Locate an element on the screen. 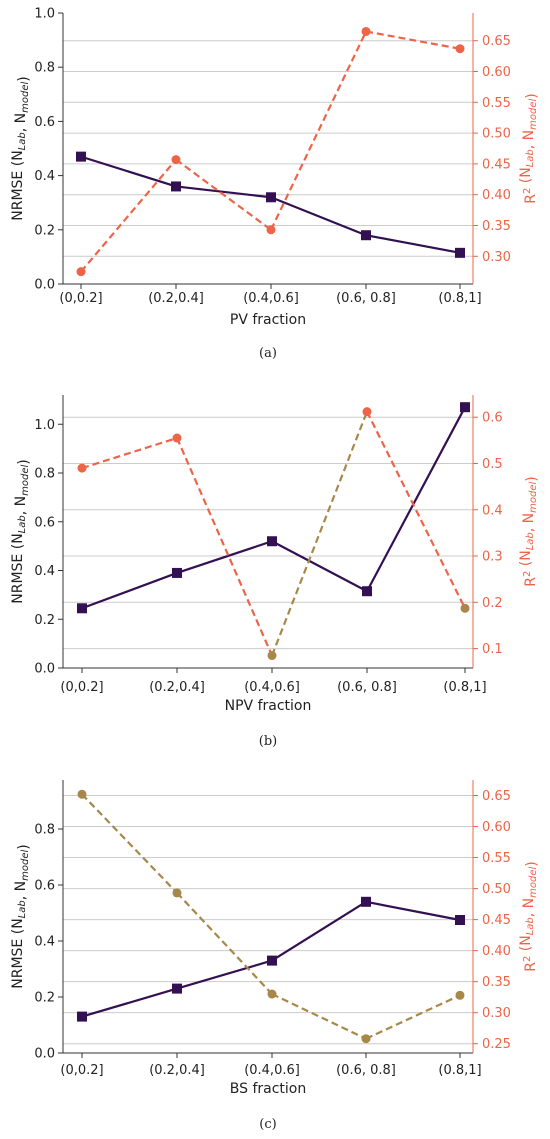 This screenshot has height=1139, width=550. right-tick-label: 0.3 is located at coordinates (492, 557).